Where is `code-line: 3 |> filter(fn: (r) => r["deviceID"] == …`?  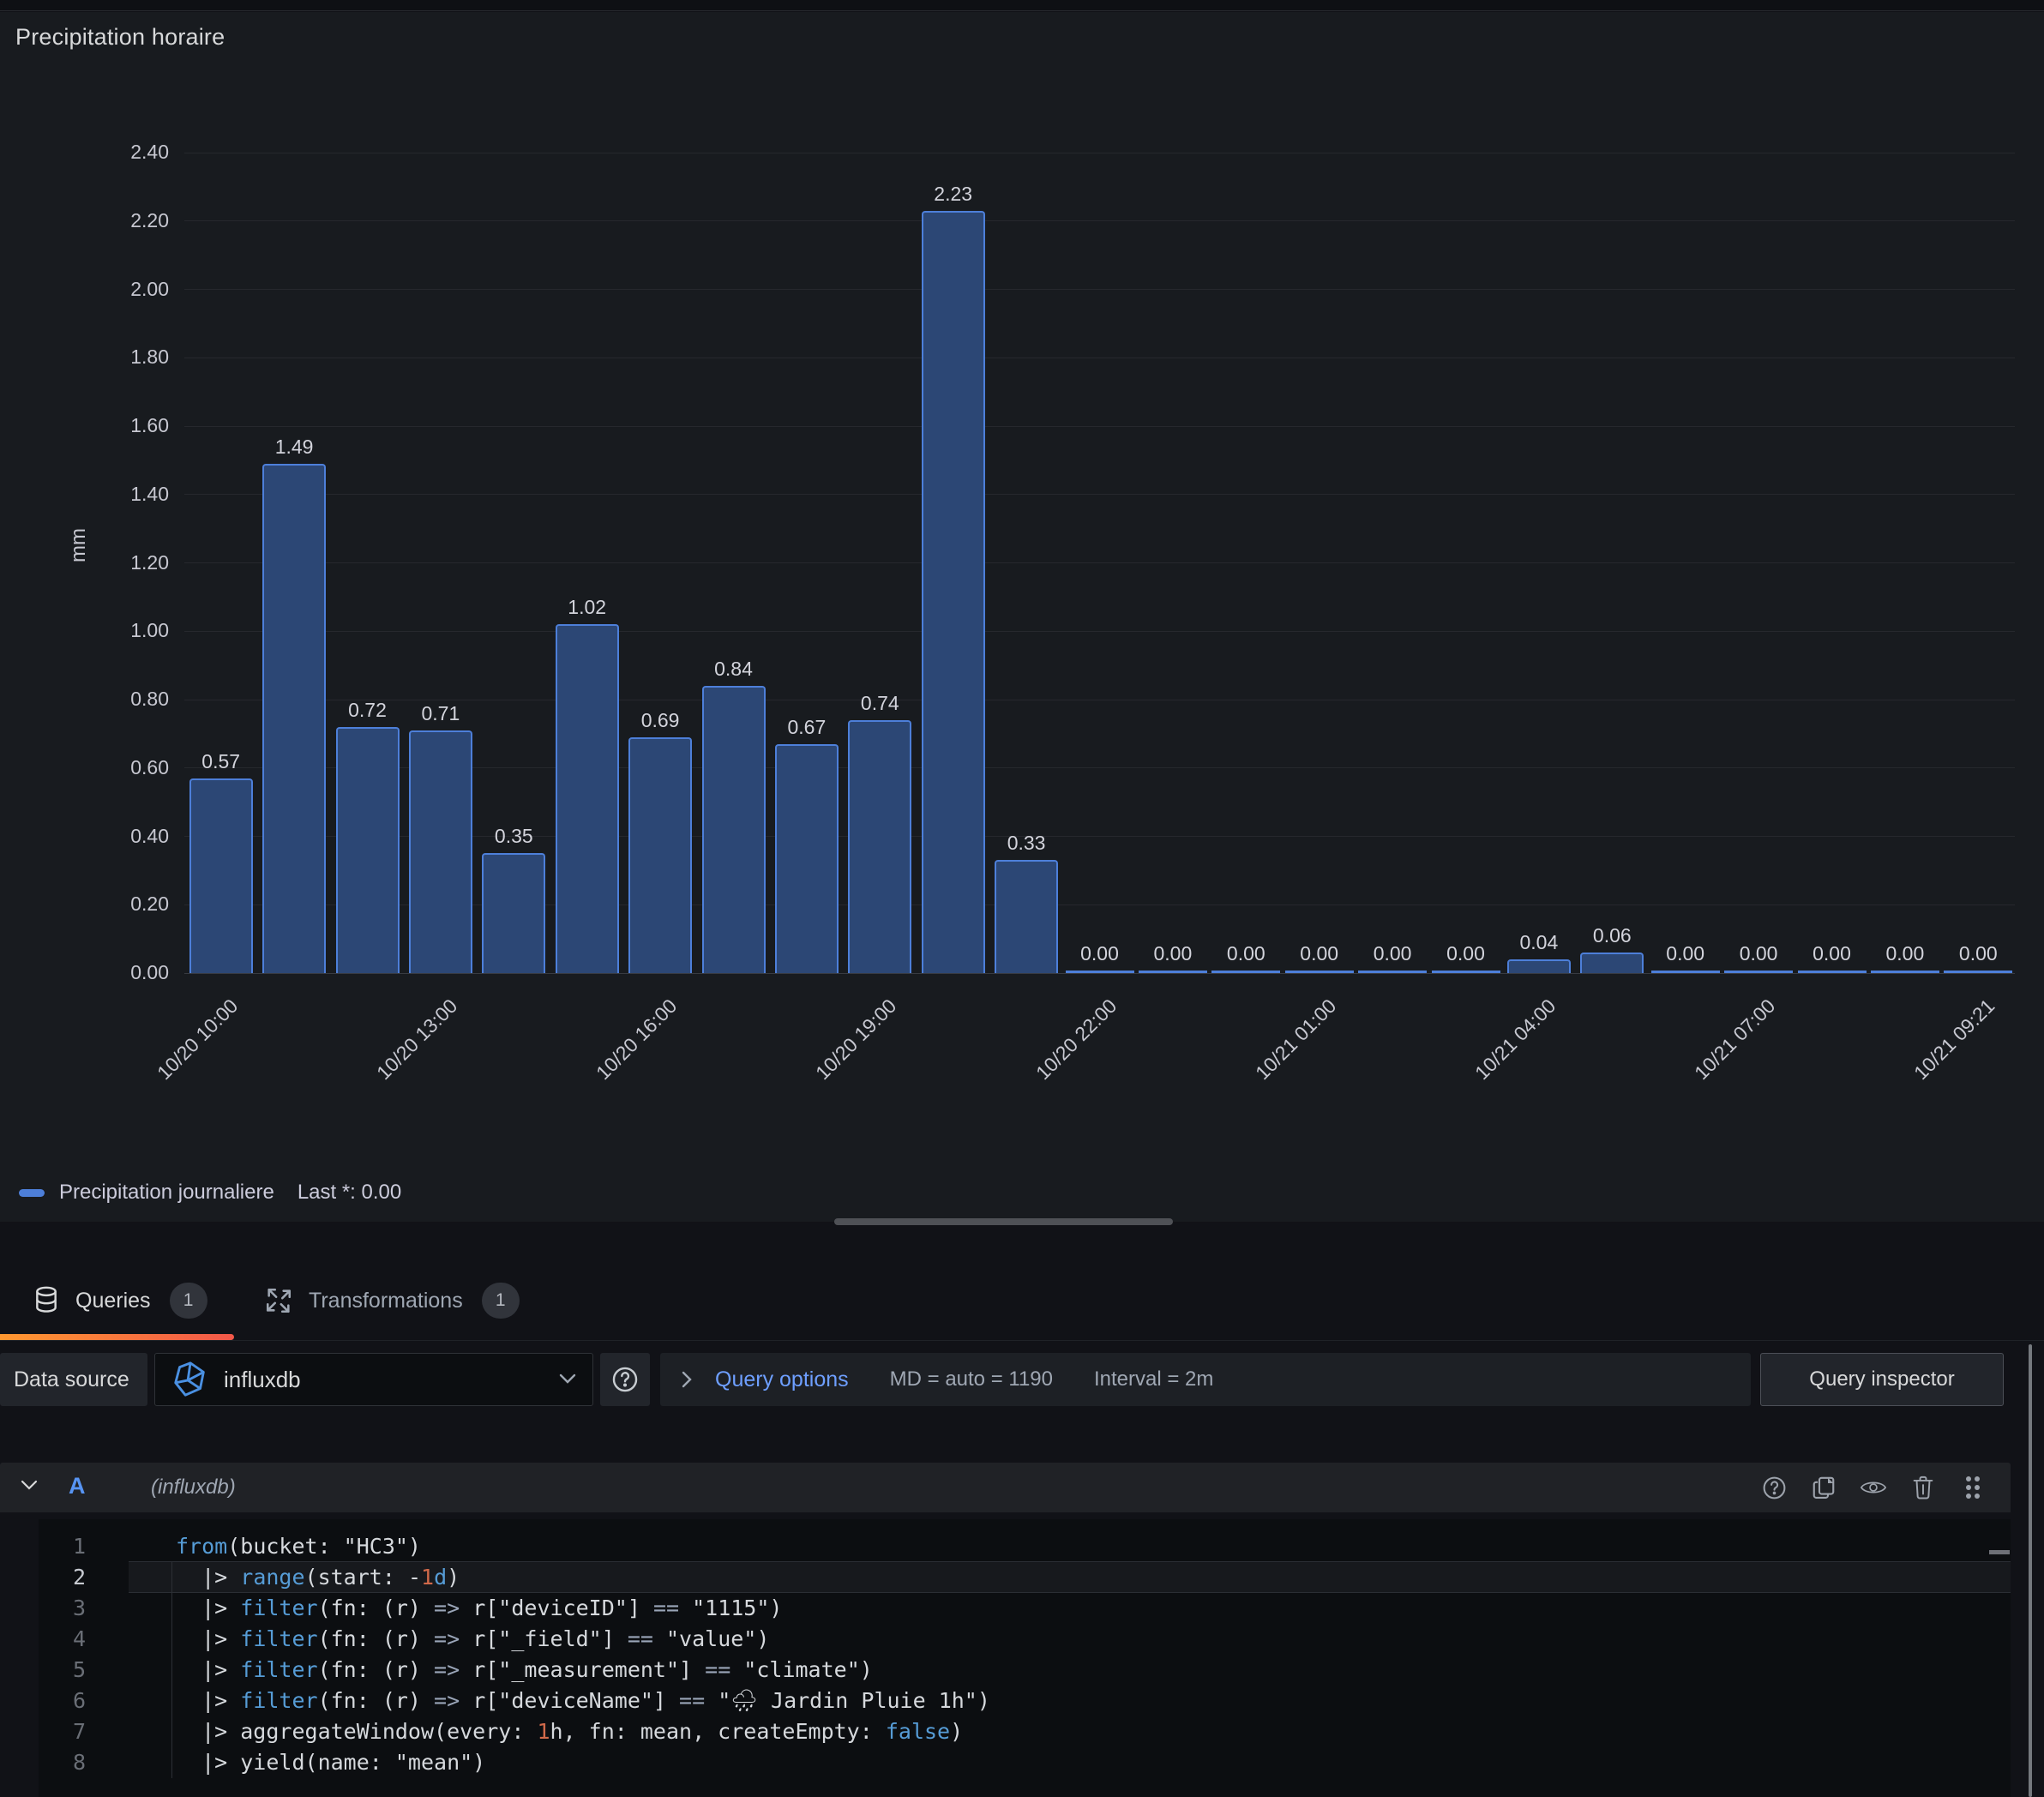
code-line: 3 |> filter(fn: (r) => r["deviceID"] == … is located at coordinates (1025, 1608).